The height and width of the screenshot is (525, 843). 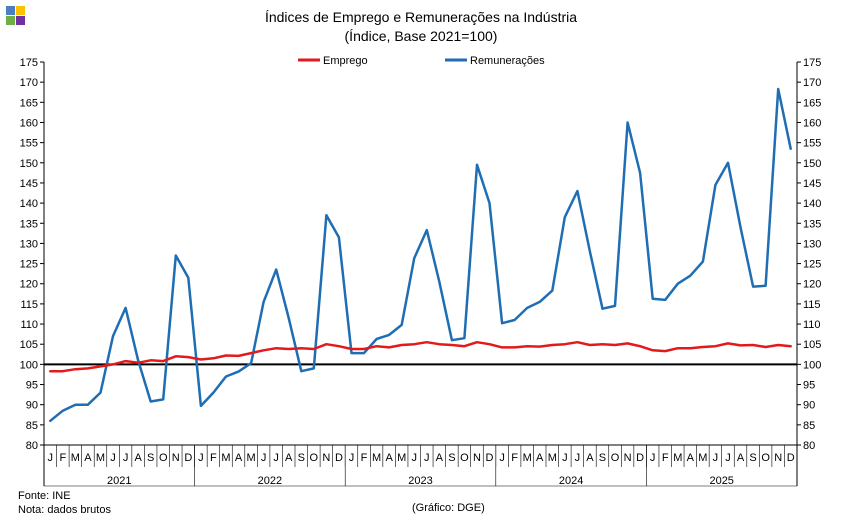 I want to click on series-line-emprego, so click(x=420, y=356).